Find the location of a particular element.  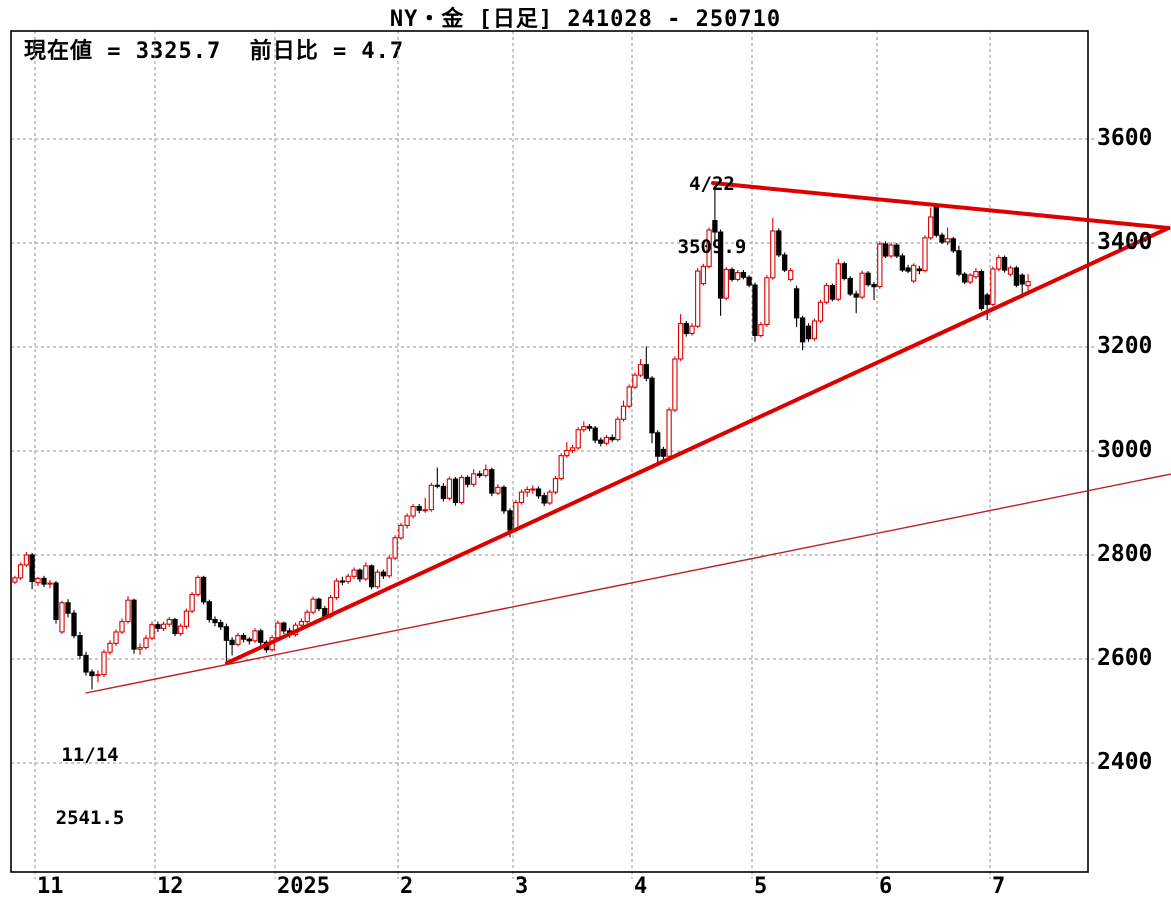

x-axis-label-3: 3 is located at coordinates (522, 886).